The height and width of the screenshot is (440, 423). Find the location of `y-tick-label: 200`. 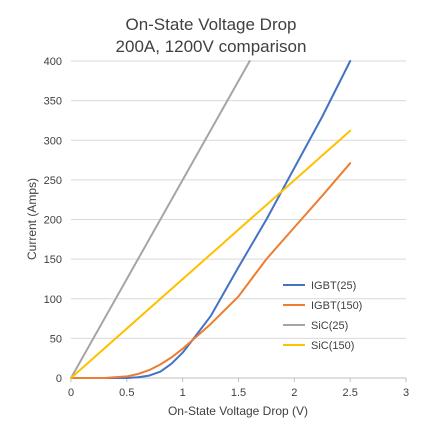

y-tick-label: 200 is located at coordinates (53, 221).